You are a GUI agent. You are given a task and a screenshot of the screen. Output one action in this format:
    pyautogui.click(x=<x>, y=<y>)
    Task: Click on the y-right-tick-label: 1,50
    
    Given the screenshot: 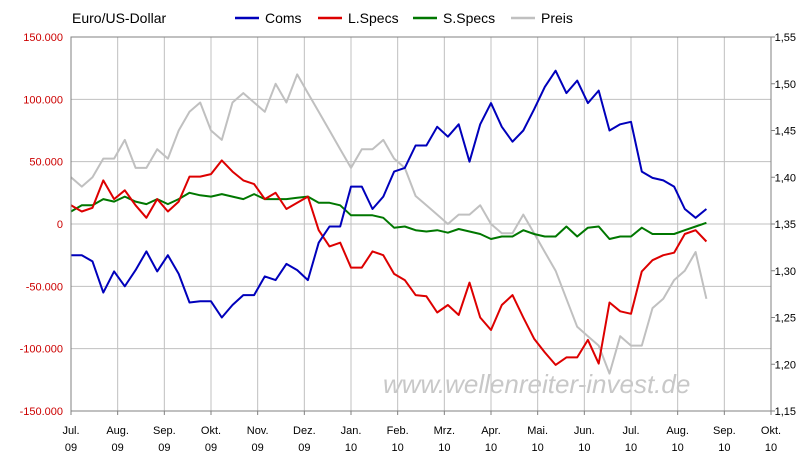 What is the action you would take?
    pyautogui.click(x=785, y=85)
    